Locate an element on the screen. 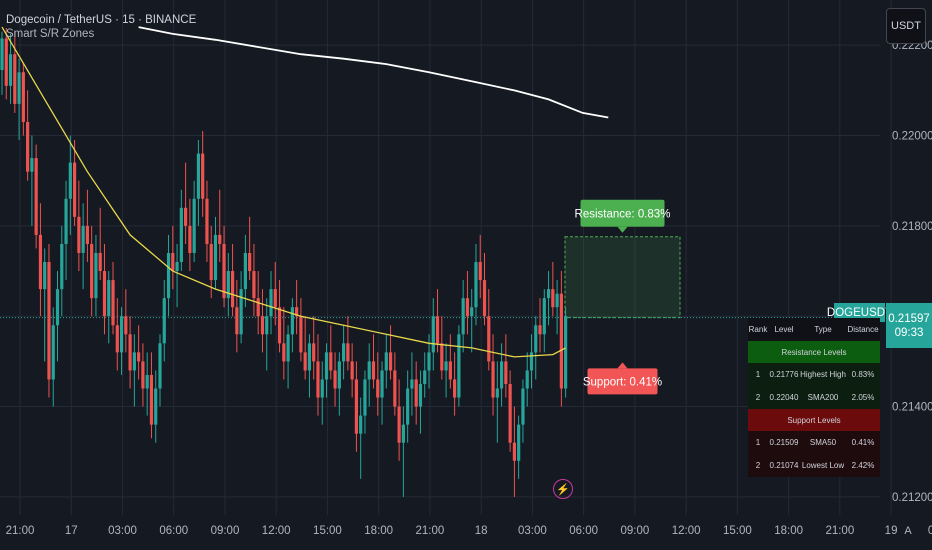  row-distance: 0.83% is located at coordinates (863, 374).